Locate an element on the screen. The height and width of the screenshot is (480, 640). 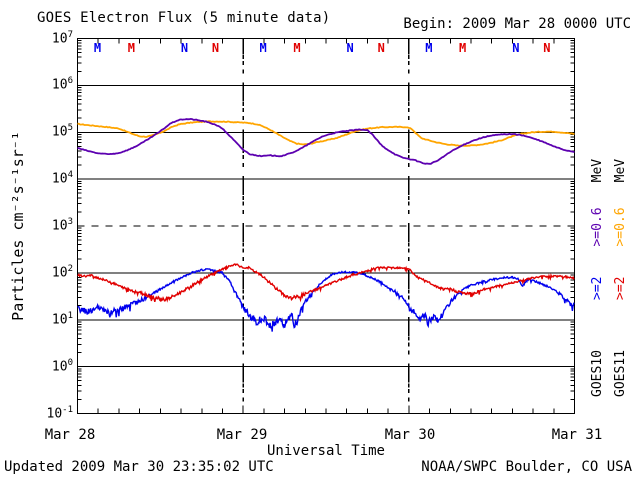
legend-column-goes11: GOES11 >=2 >=0.6 MeV is located at coordinates (620, 227).